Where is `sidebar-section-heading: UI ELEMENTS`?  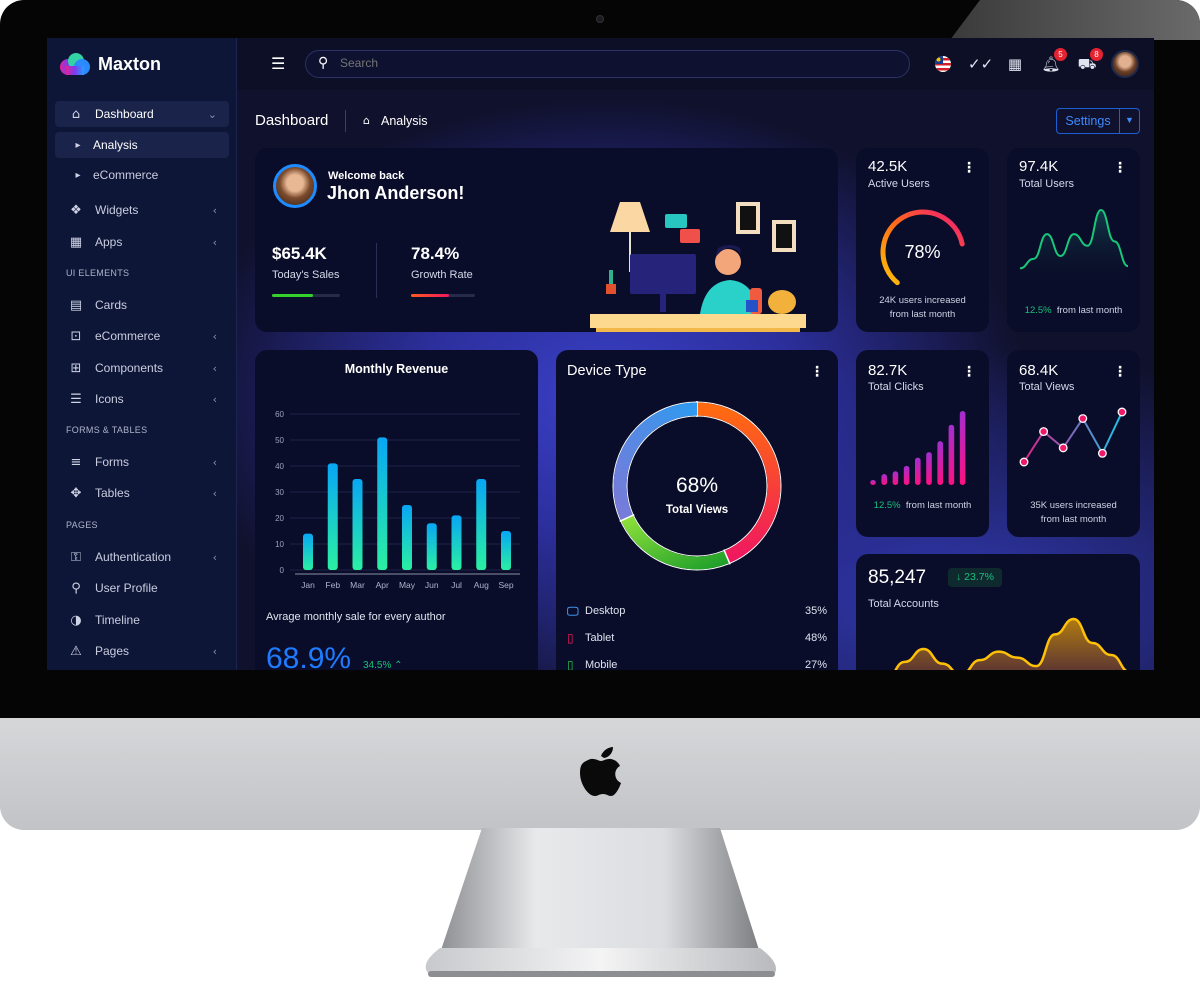 sidebar-section-heading: UI ELEMENTS is located at coordinates (98, 273).